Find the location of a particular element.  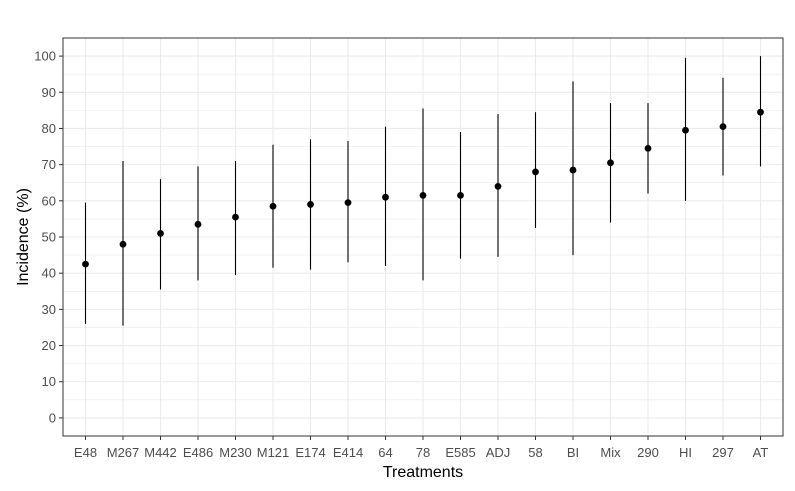

y-tick-label: 80 is located at coordinates (49, 128).